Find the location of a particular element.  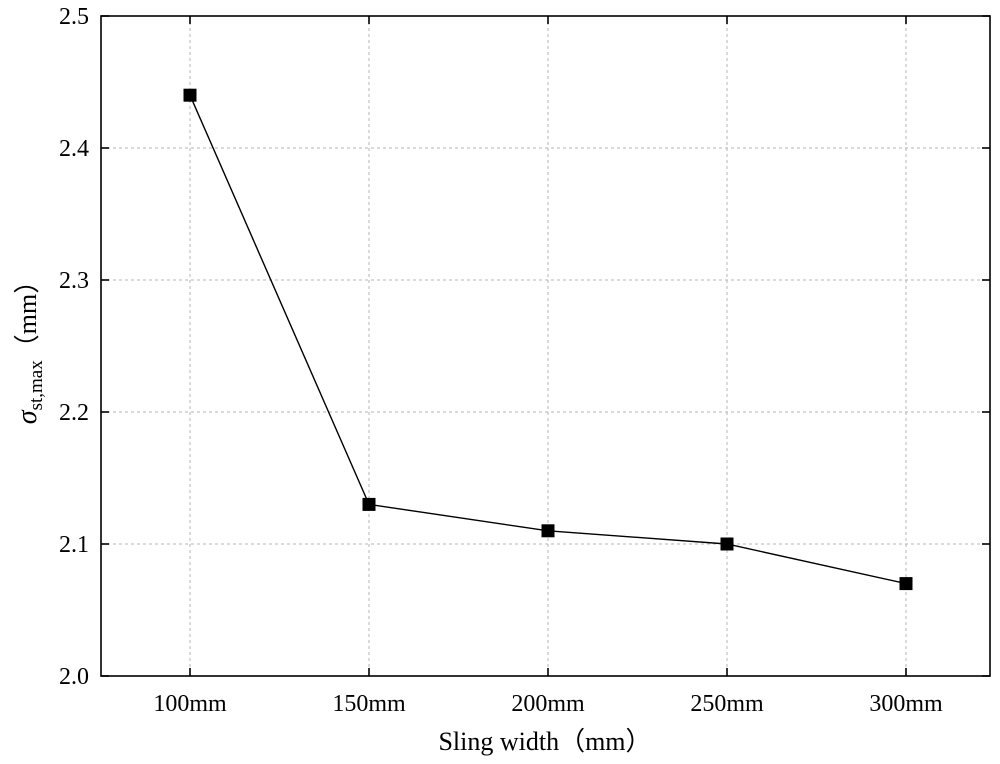

y-axis-title: σst,max（mm） is located at coordinates (29, 346).